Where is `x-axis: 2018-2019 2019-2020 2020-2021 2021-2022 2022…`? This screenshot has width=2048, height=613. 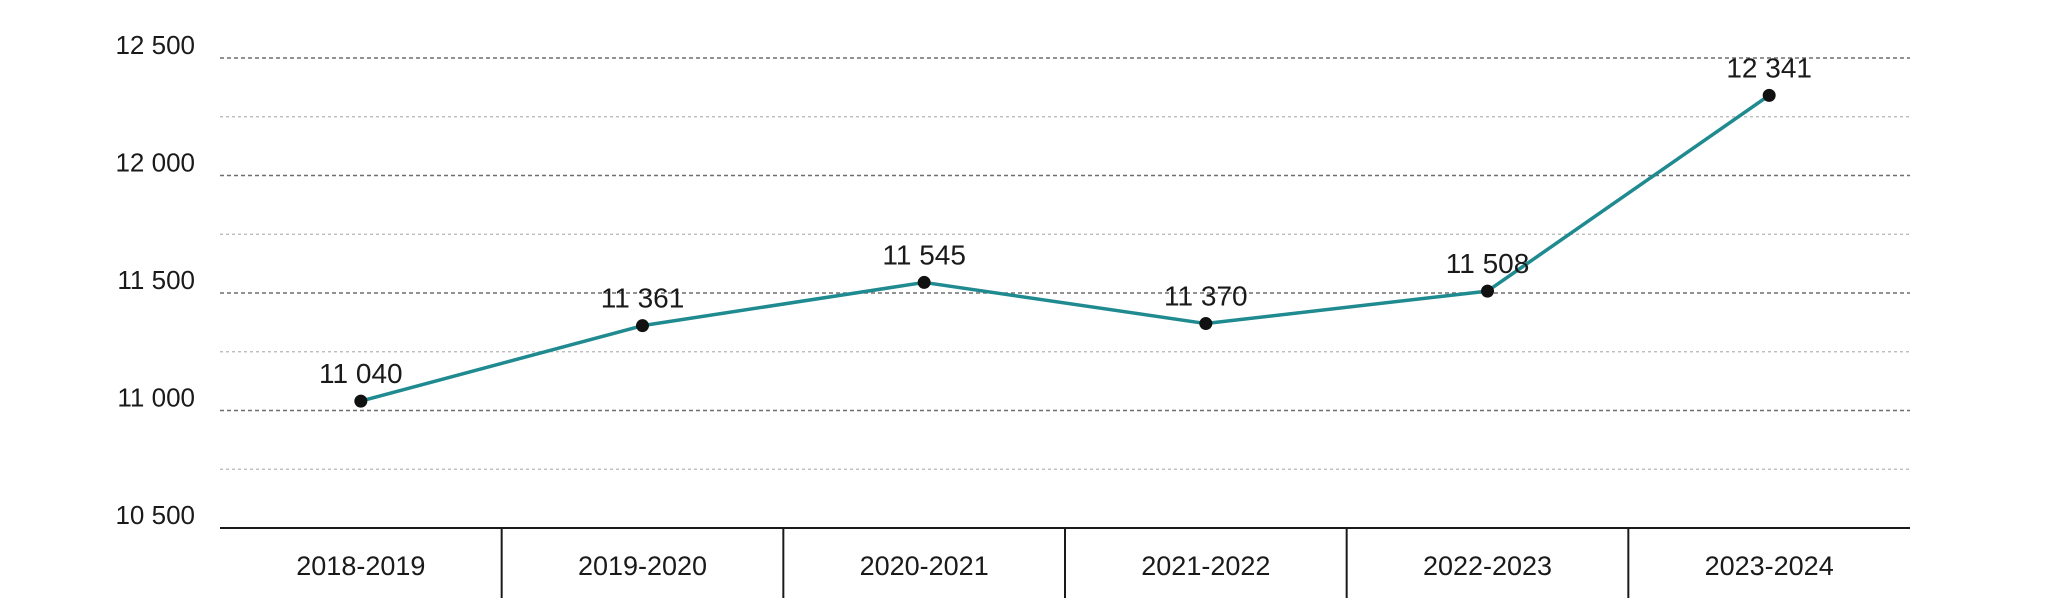 x-axis: 2018-2019 2019-2020 2020-2021 2021-2022 2022… is located at coordinates (1065, 562).